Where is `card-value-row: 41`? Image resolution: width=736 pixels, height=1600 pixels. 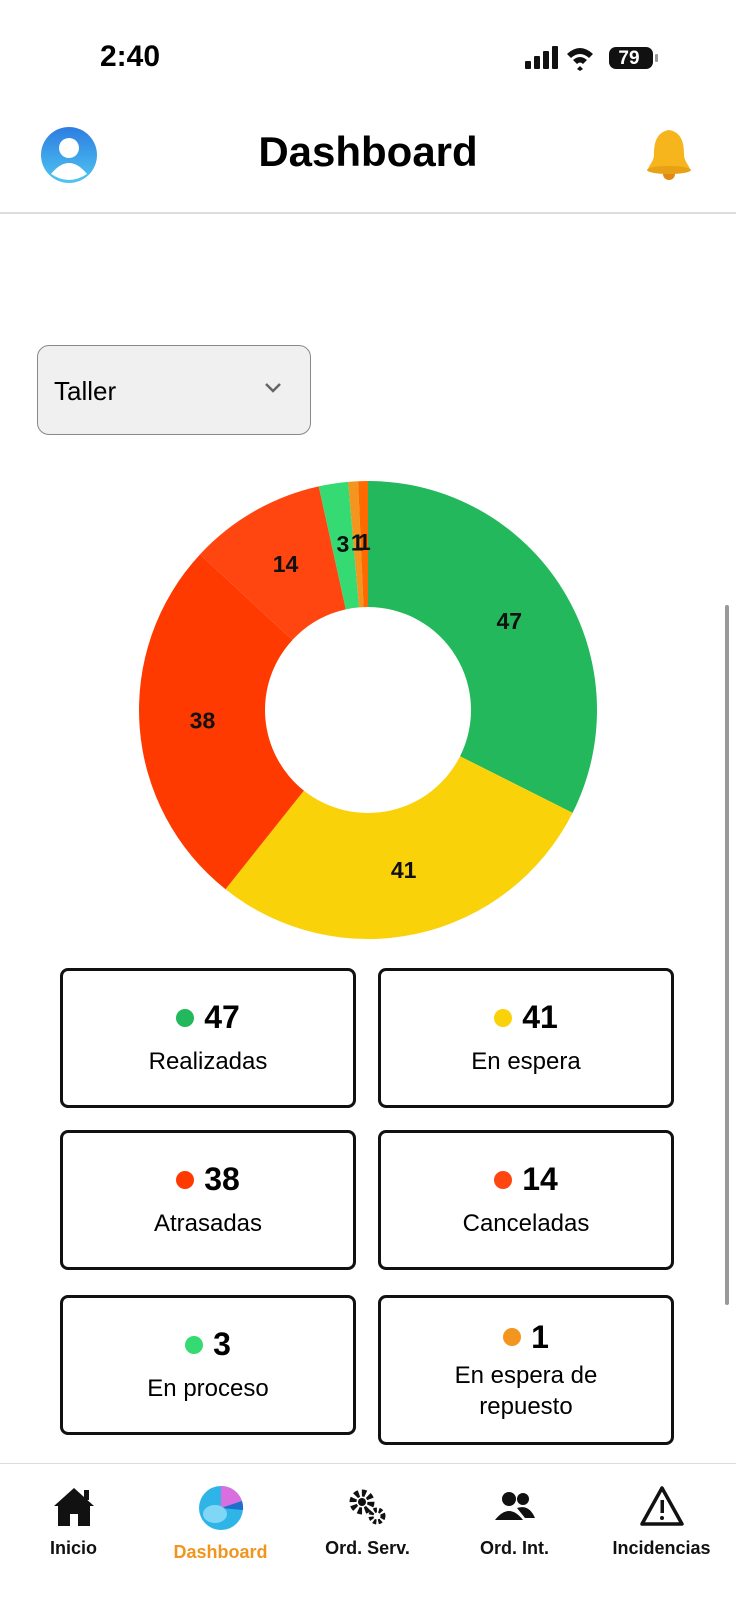 card-value-row: 41 is located at coordinates (526, 1017).